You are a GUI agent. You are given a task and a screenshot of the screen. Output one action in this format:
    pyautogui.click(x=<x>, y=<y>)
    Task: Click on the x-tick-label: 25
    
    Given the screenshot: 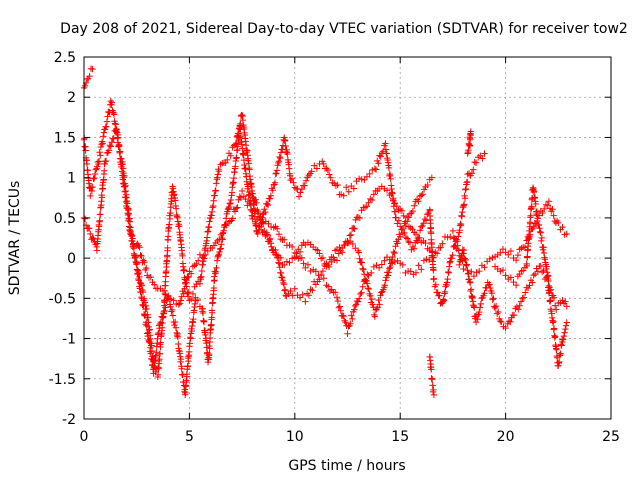 What is the action you would take?
    pyautogui.click(x=611, y=437)
    